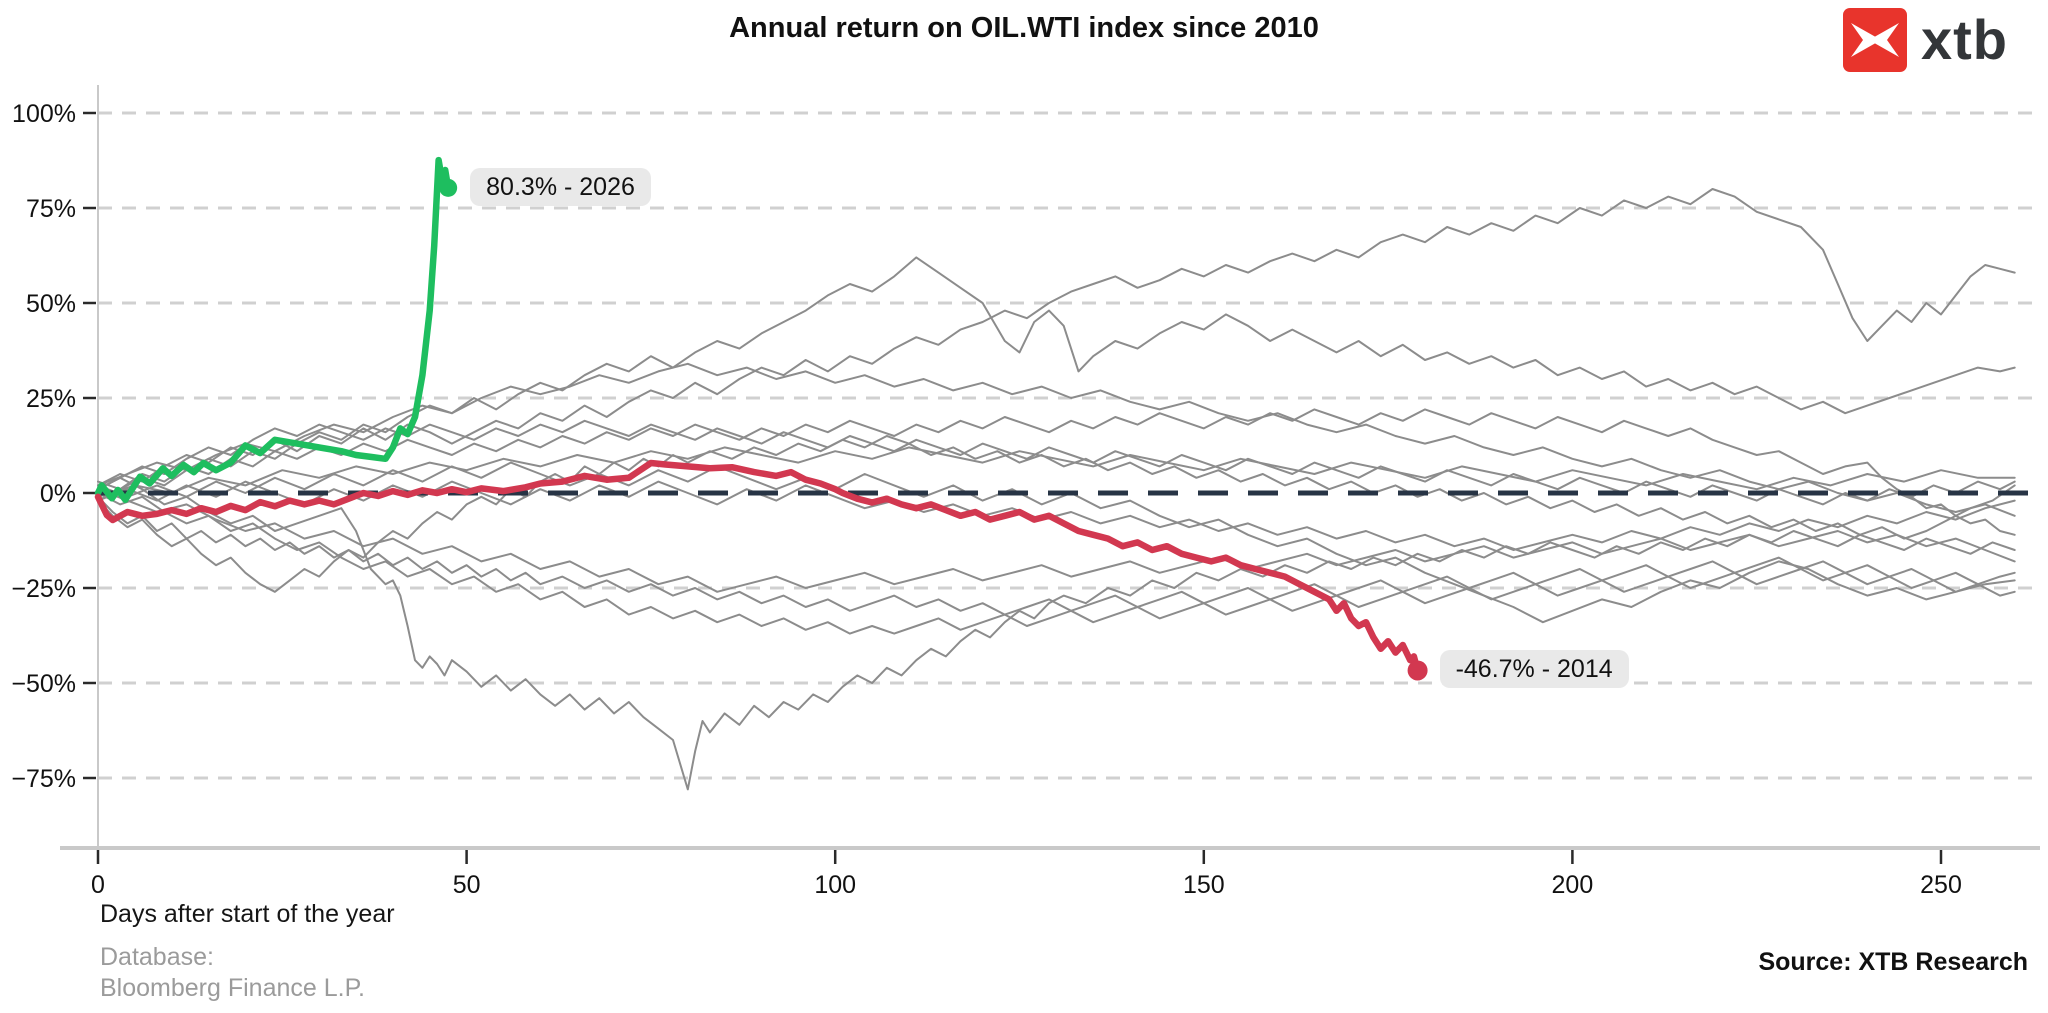 This screenshot has width=2048, height=1013. I want to click on svg-text: 25%, so click(51, 399).